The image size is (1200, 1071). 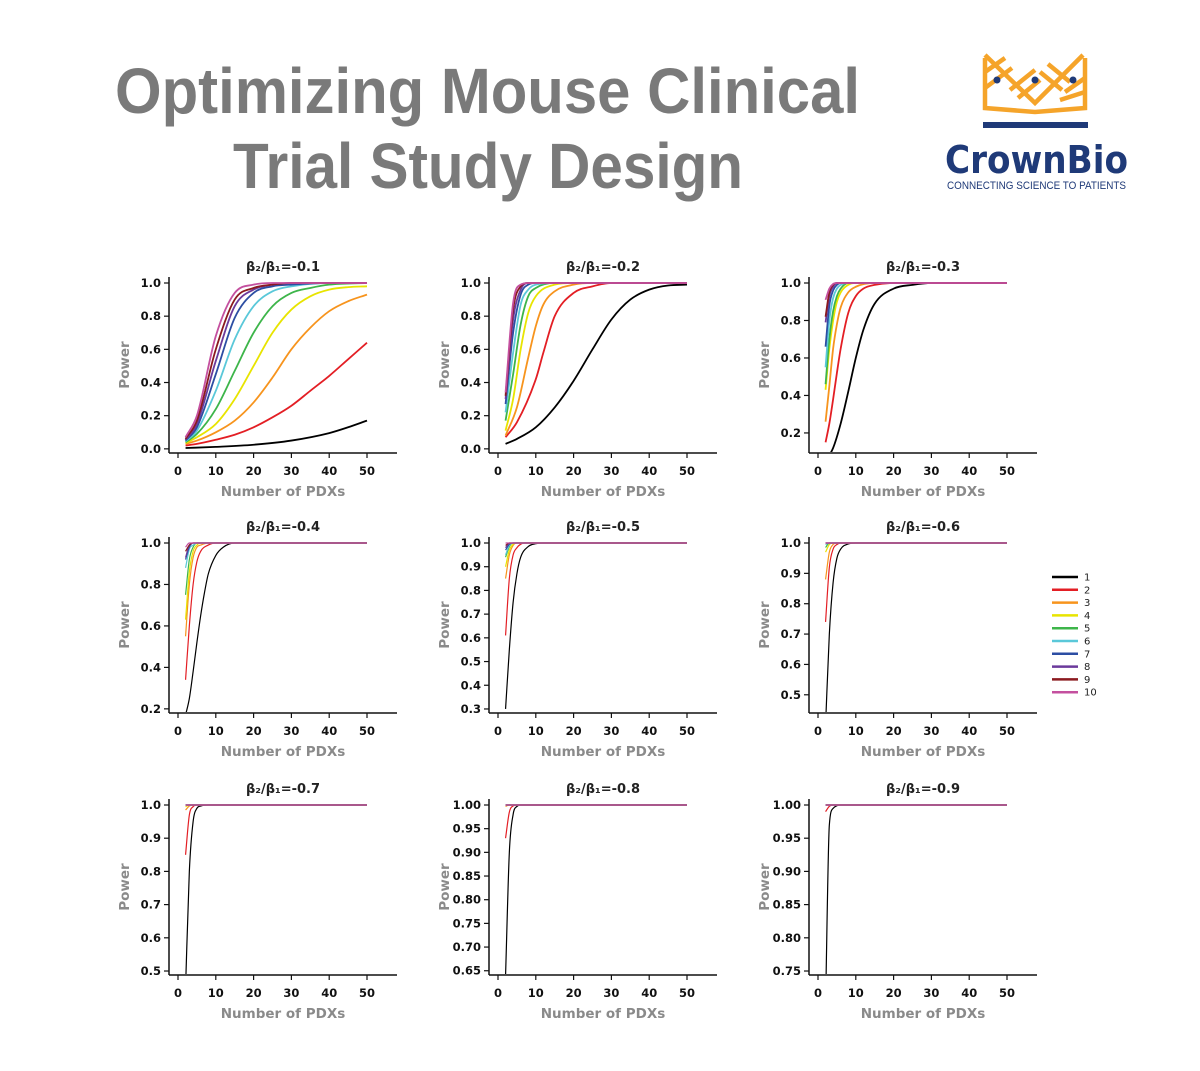 I want to click on crownbio-logo: CrownBio CONNECTING SCIENCE TO PATIENTS, so click(x=1036, y=122).